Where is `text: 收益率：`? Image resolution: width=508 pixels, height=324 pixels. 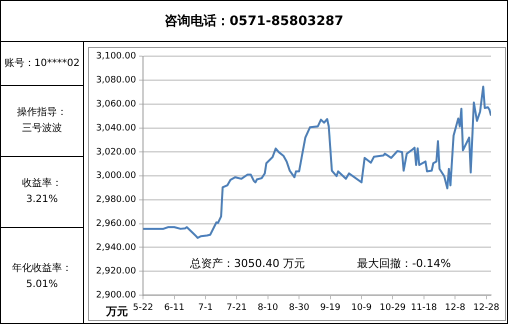
text: 收益率： is located at coordinates (42, 183).